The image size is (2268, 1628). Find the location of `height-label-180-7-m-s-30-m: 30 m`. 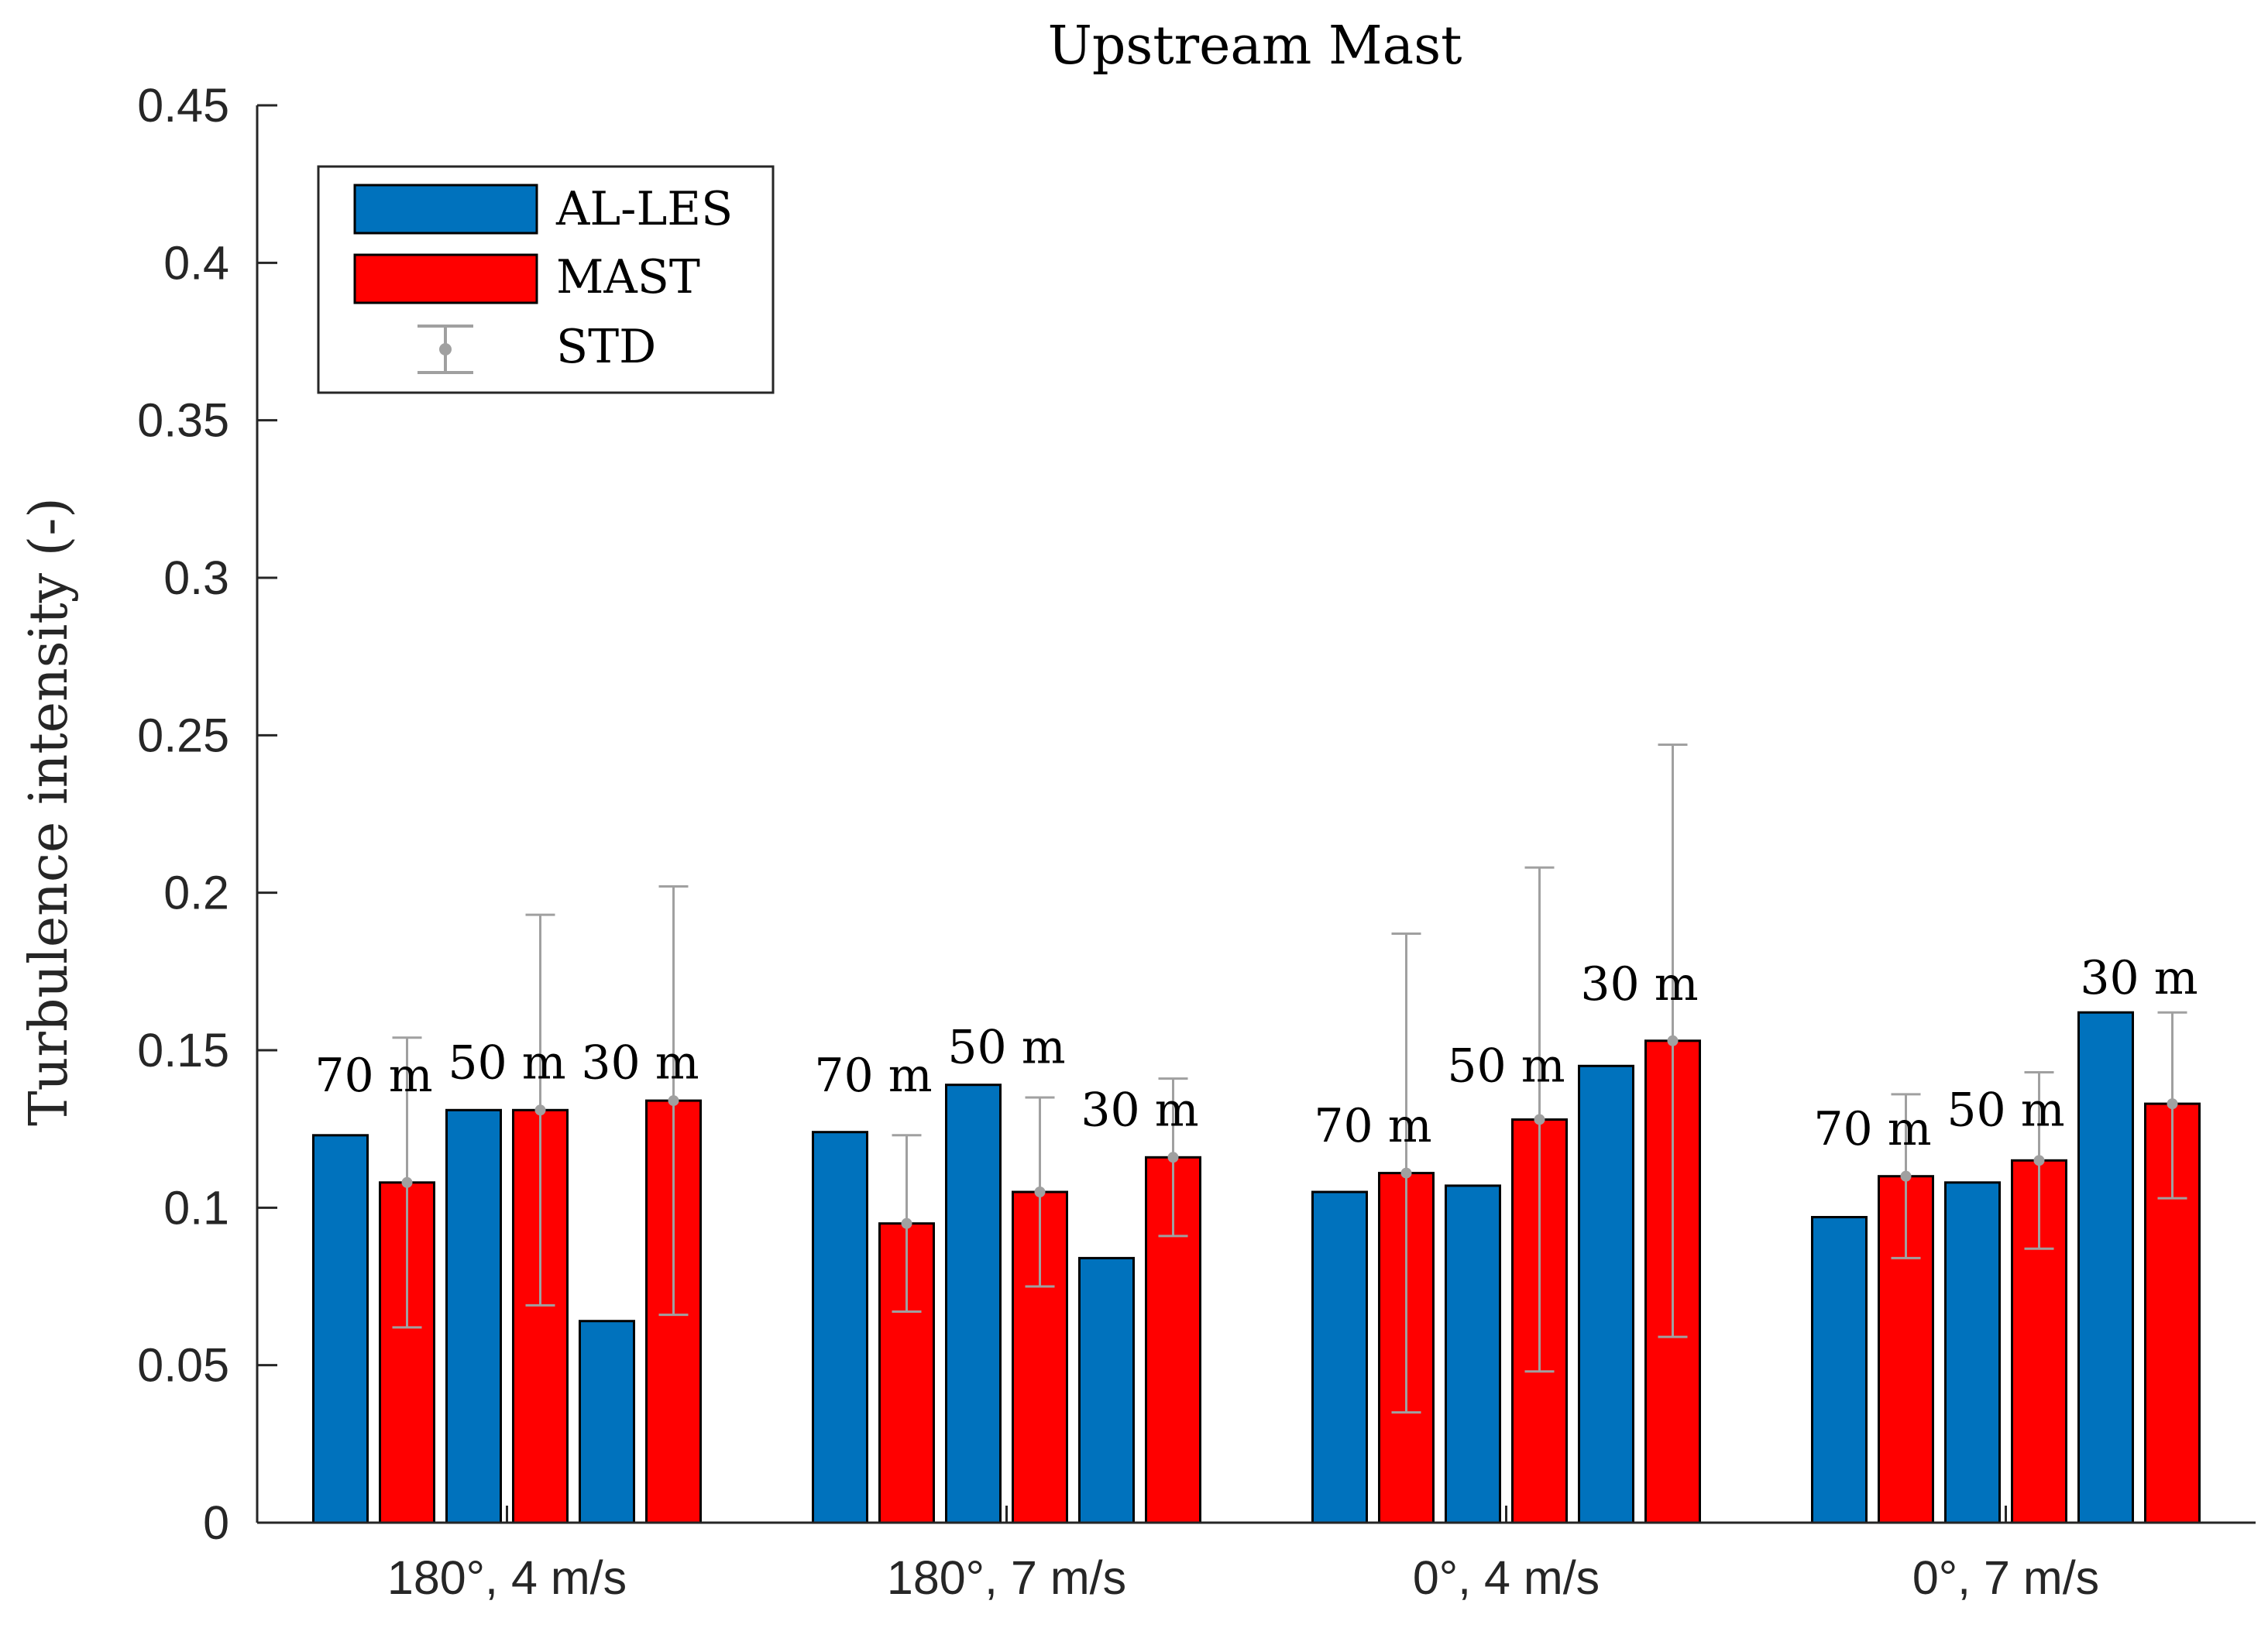

height-label-180-7-m-s-30-m: 30 m is located at coordinates (1139, 1111).